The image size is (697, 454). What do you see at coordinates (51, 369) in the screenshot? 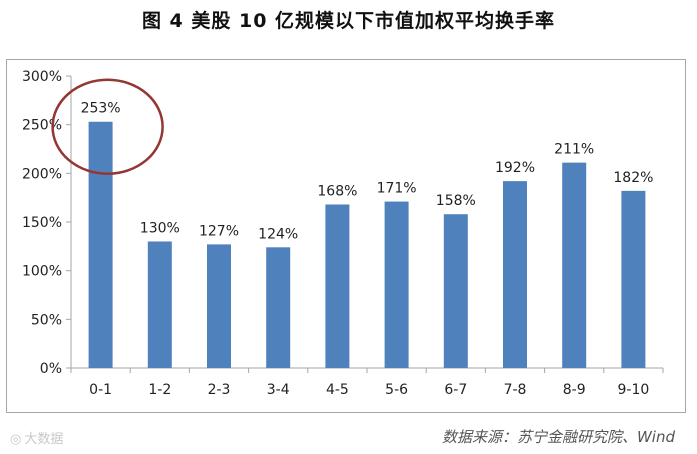
I see `y-tick-label: 0%` at bounding box center [51, 369].